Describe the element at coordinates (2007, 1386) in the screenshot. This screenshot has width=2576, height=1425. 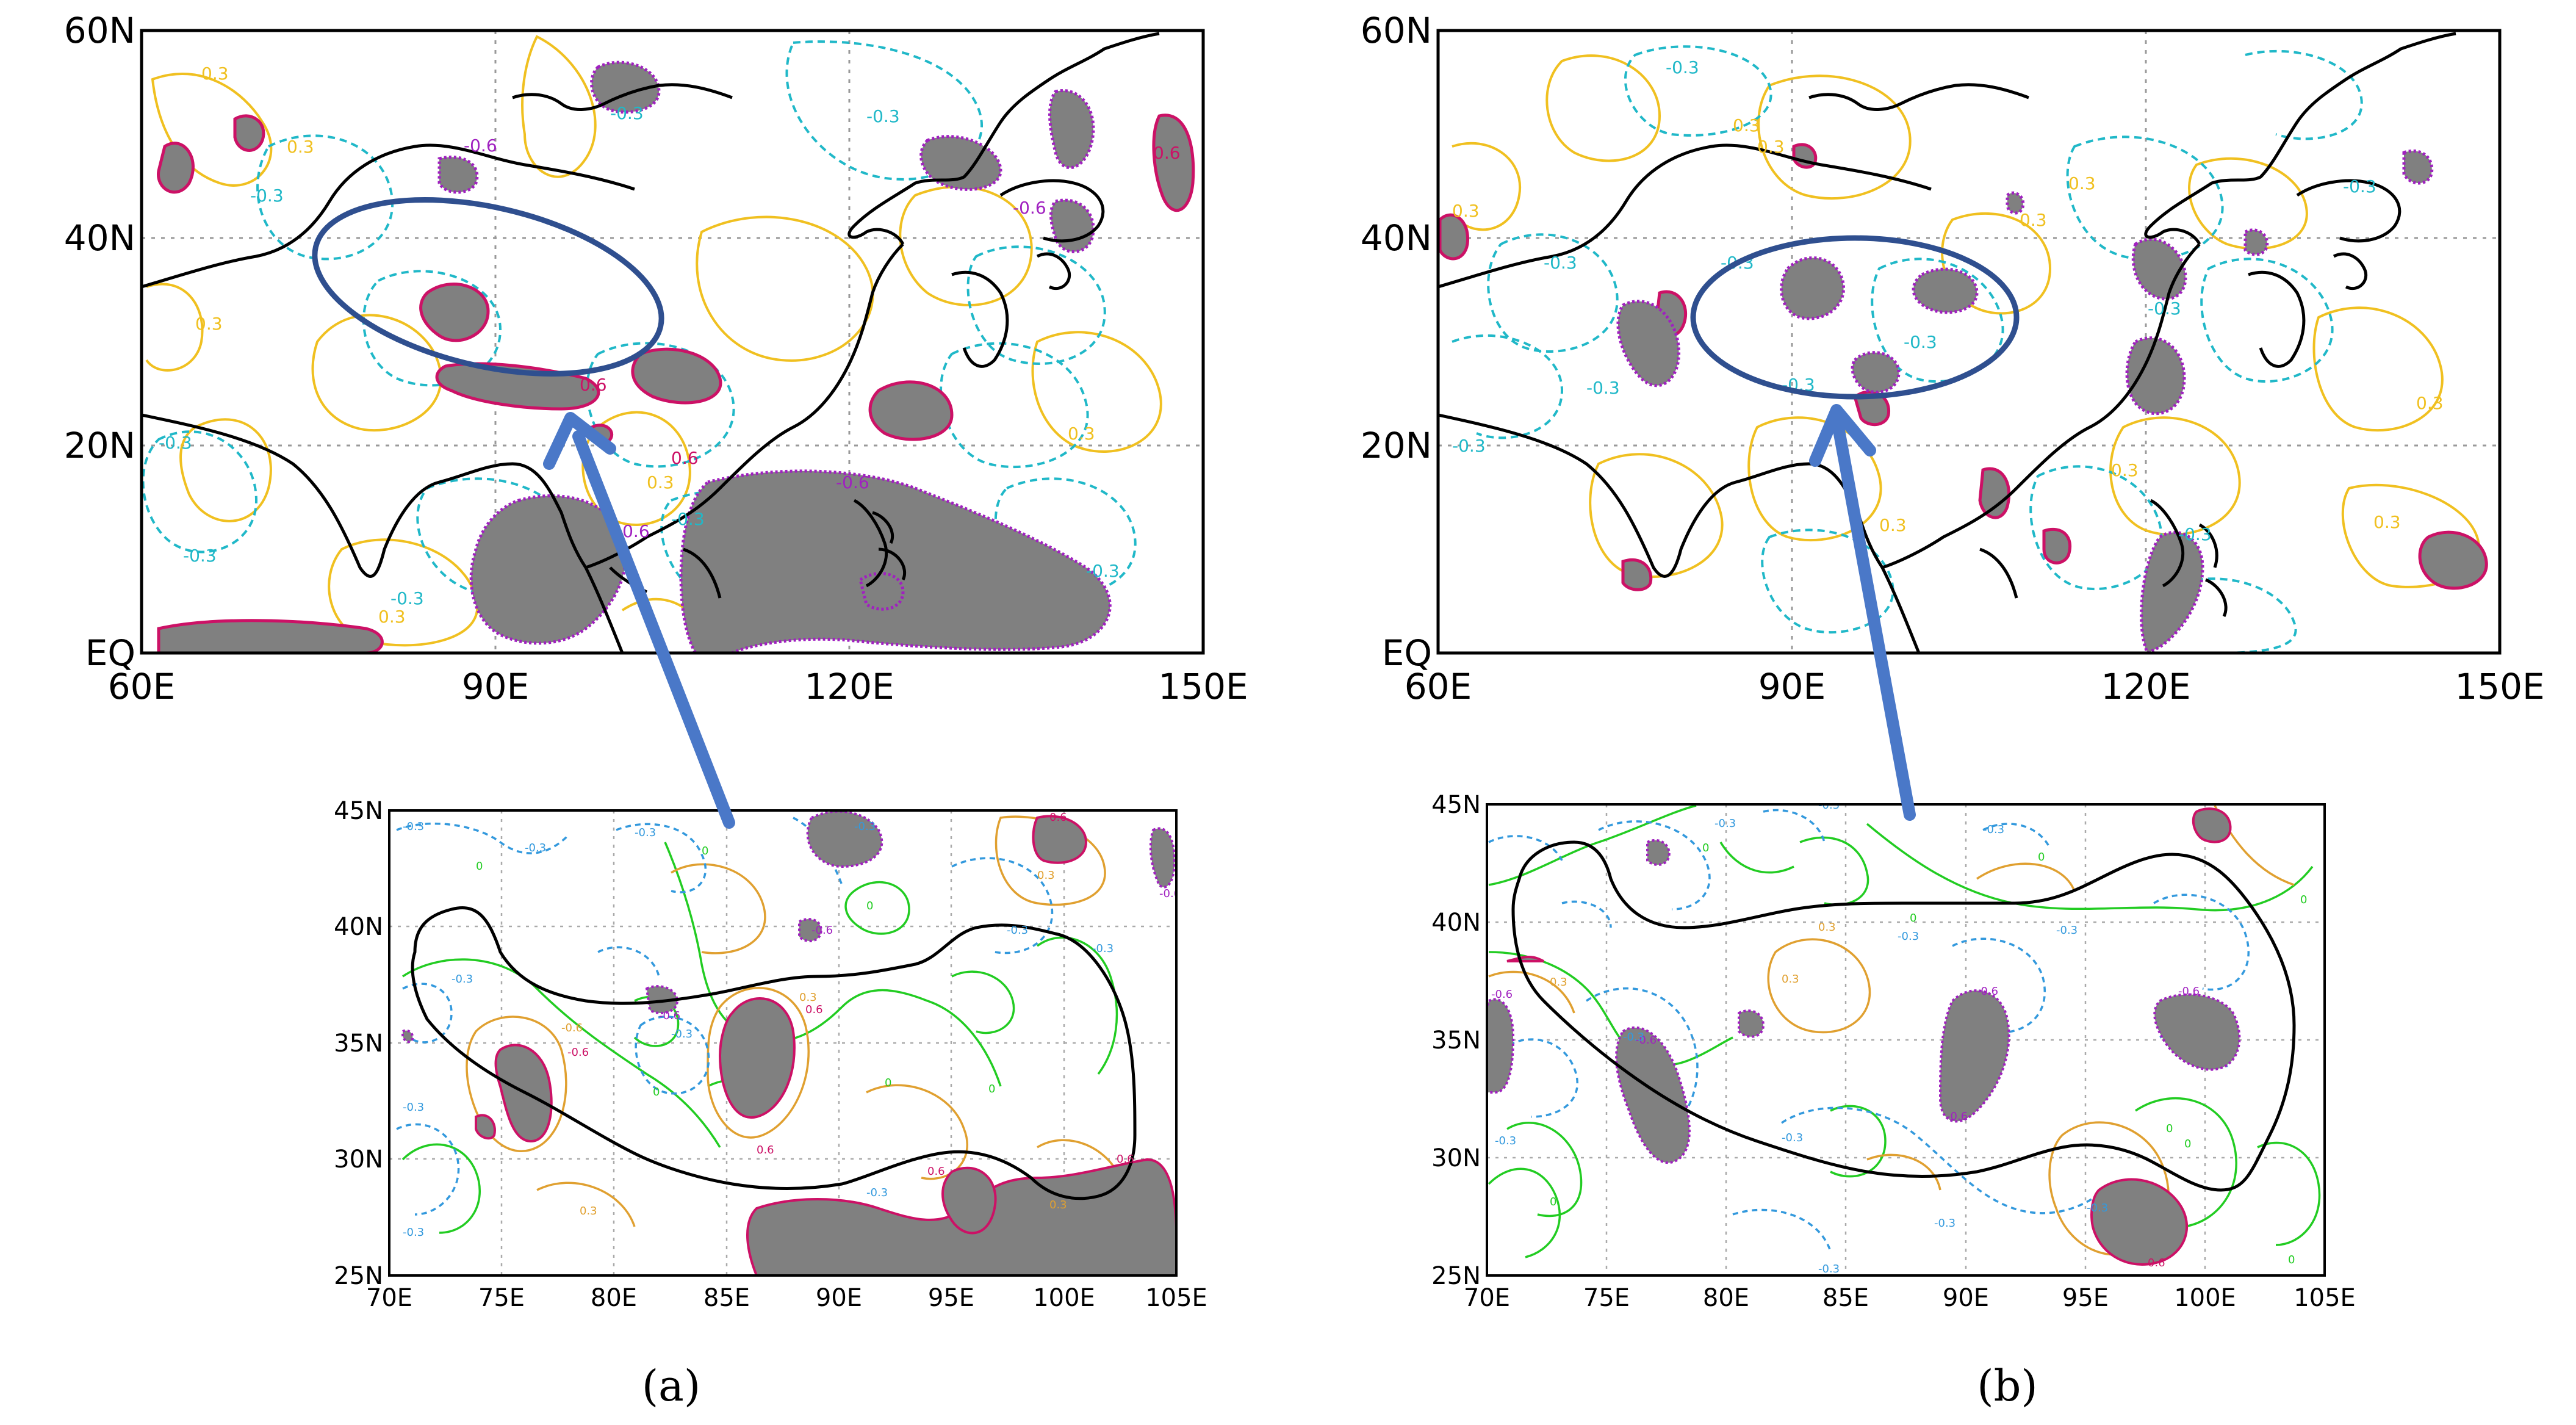
I see `panel-label-b: (b)` at that location.